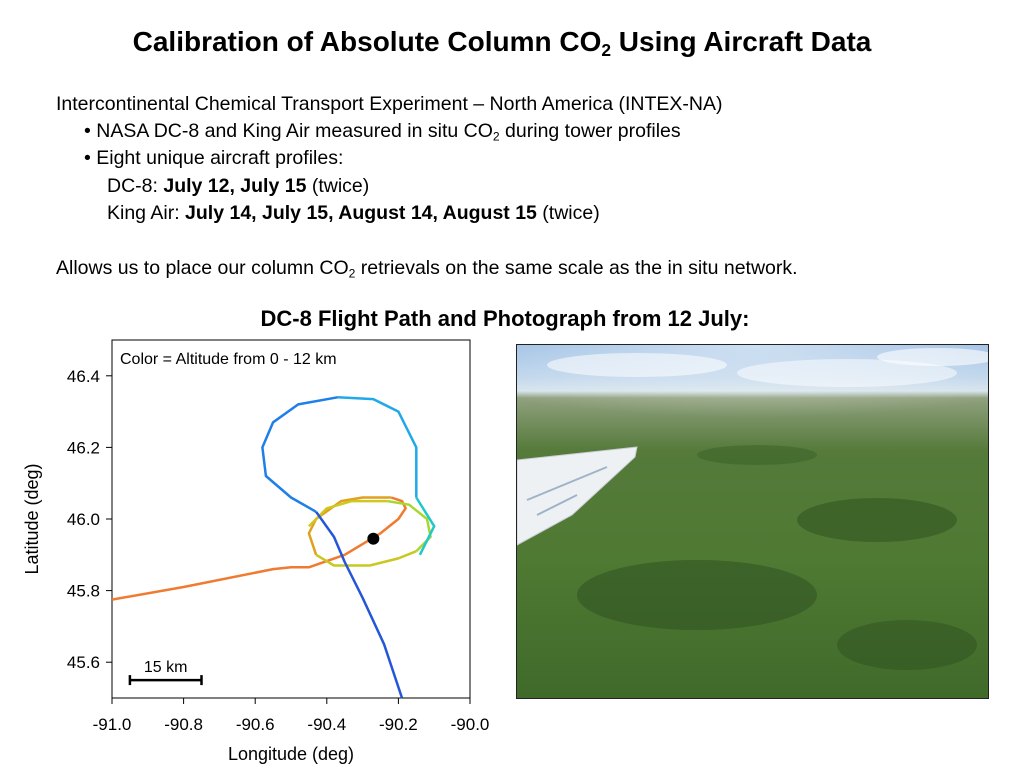 The height and width of the screenshot is (768, 1024). Describe the element at coordinates (83, 662) in the screenshot. I see `y-tick-label: 45.6` at that location.